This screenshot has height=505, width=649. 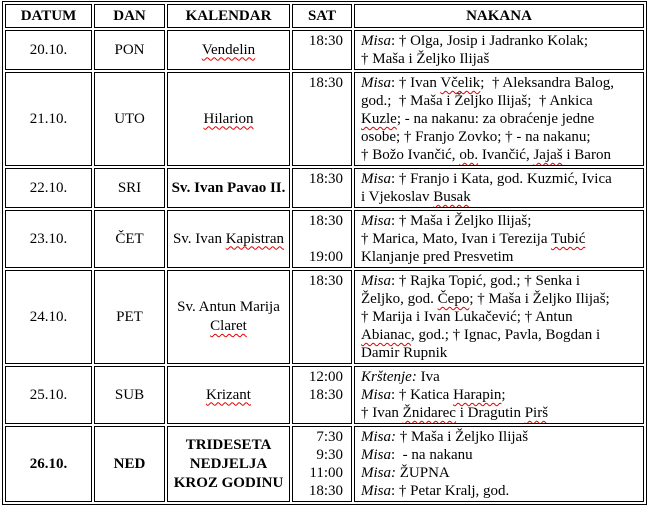 What do you see at coordinates (379, 119) in the screenshot?
I see `misspelled-word: Kuzle` at bounding box center [379, 119].